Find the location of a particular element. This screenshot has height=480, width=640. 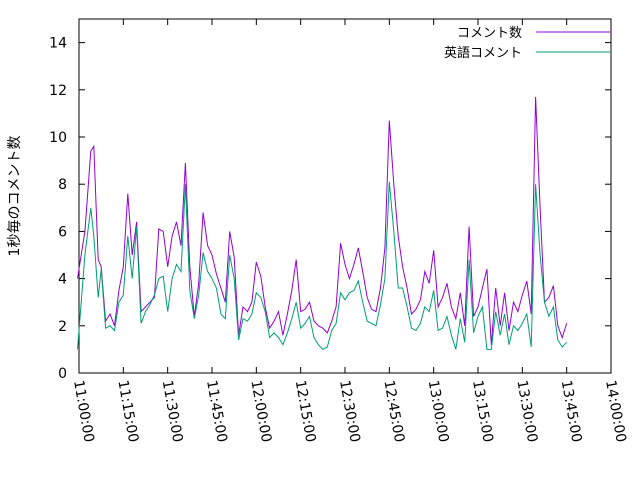

legend-label-1: コメント数 is located at coordinates (489, 33).